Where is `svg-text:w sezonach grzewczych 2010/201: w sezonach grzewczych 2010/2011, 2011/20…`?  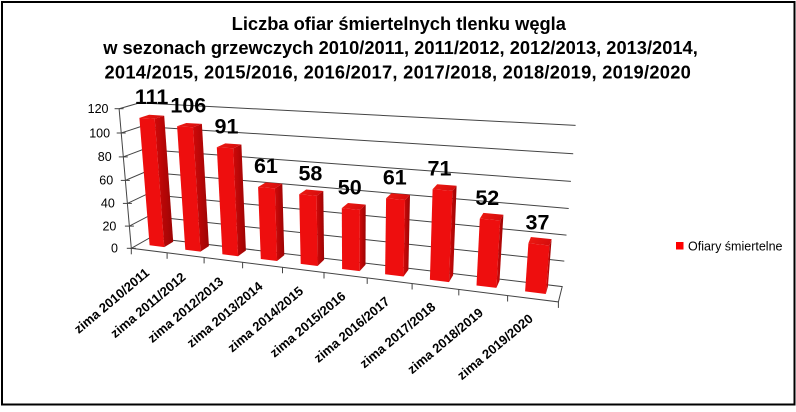 svg-text:w sezonach grzewczych 2010/201: w sezonach grzewczych 2010/2011, 2011/20… is located at coordinates (400, 47).